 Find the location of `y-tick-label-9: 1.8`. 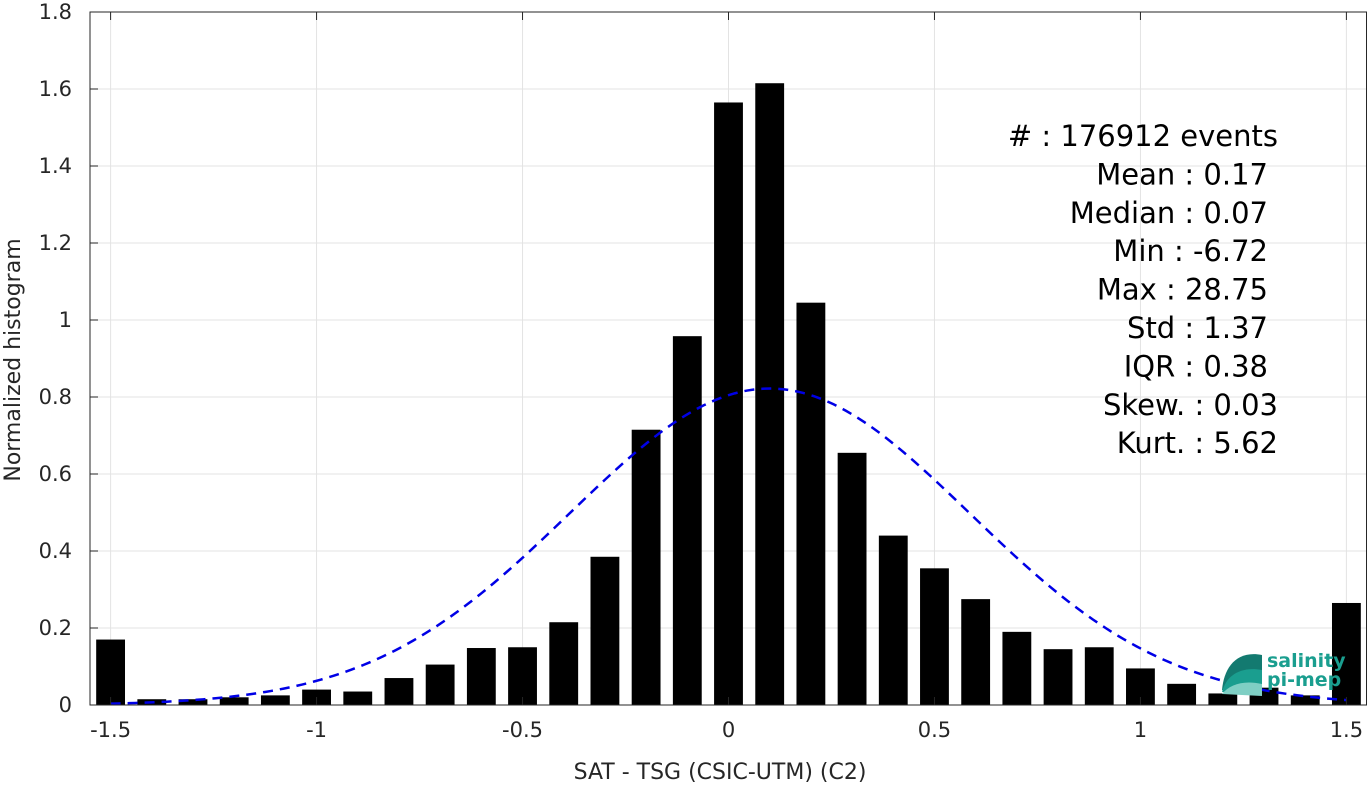

y-tick-label-9: 1.8 is located at coordinates (55, 12).